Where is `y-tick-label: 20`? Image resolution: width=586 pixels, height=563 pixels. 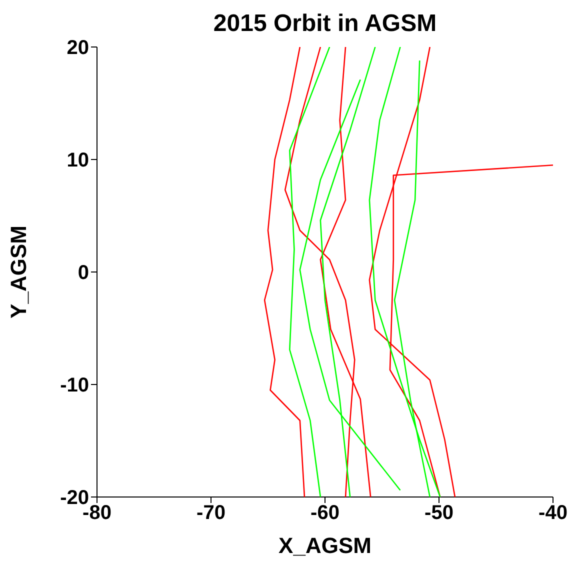
y-tick-label: 20 is located at coordinates (77, 48).